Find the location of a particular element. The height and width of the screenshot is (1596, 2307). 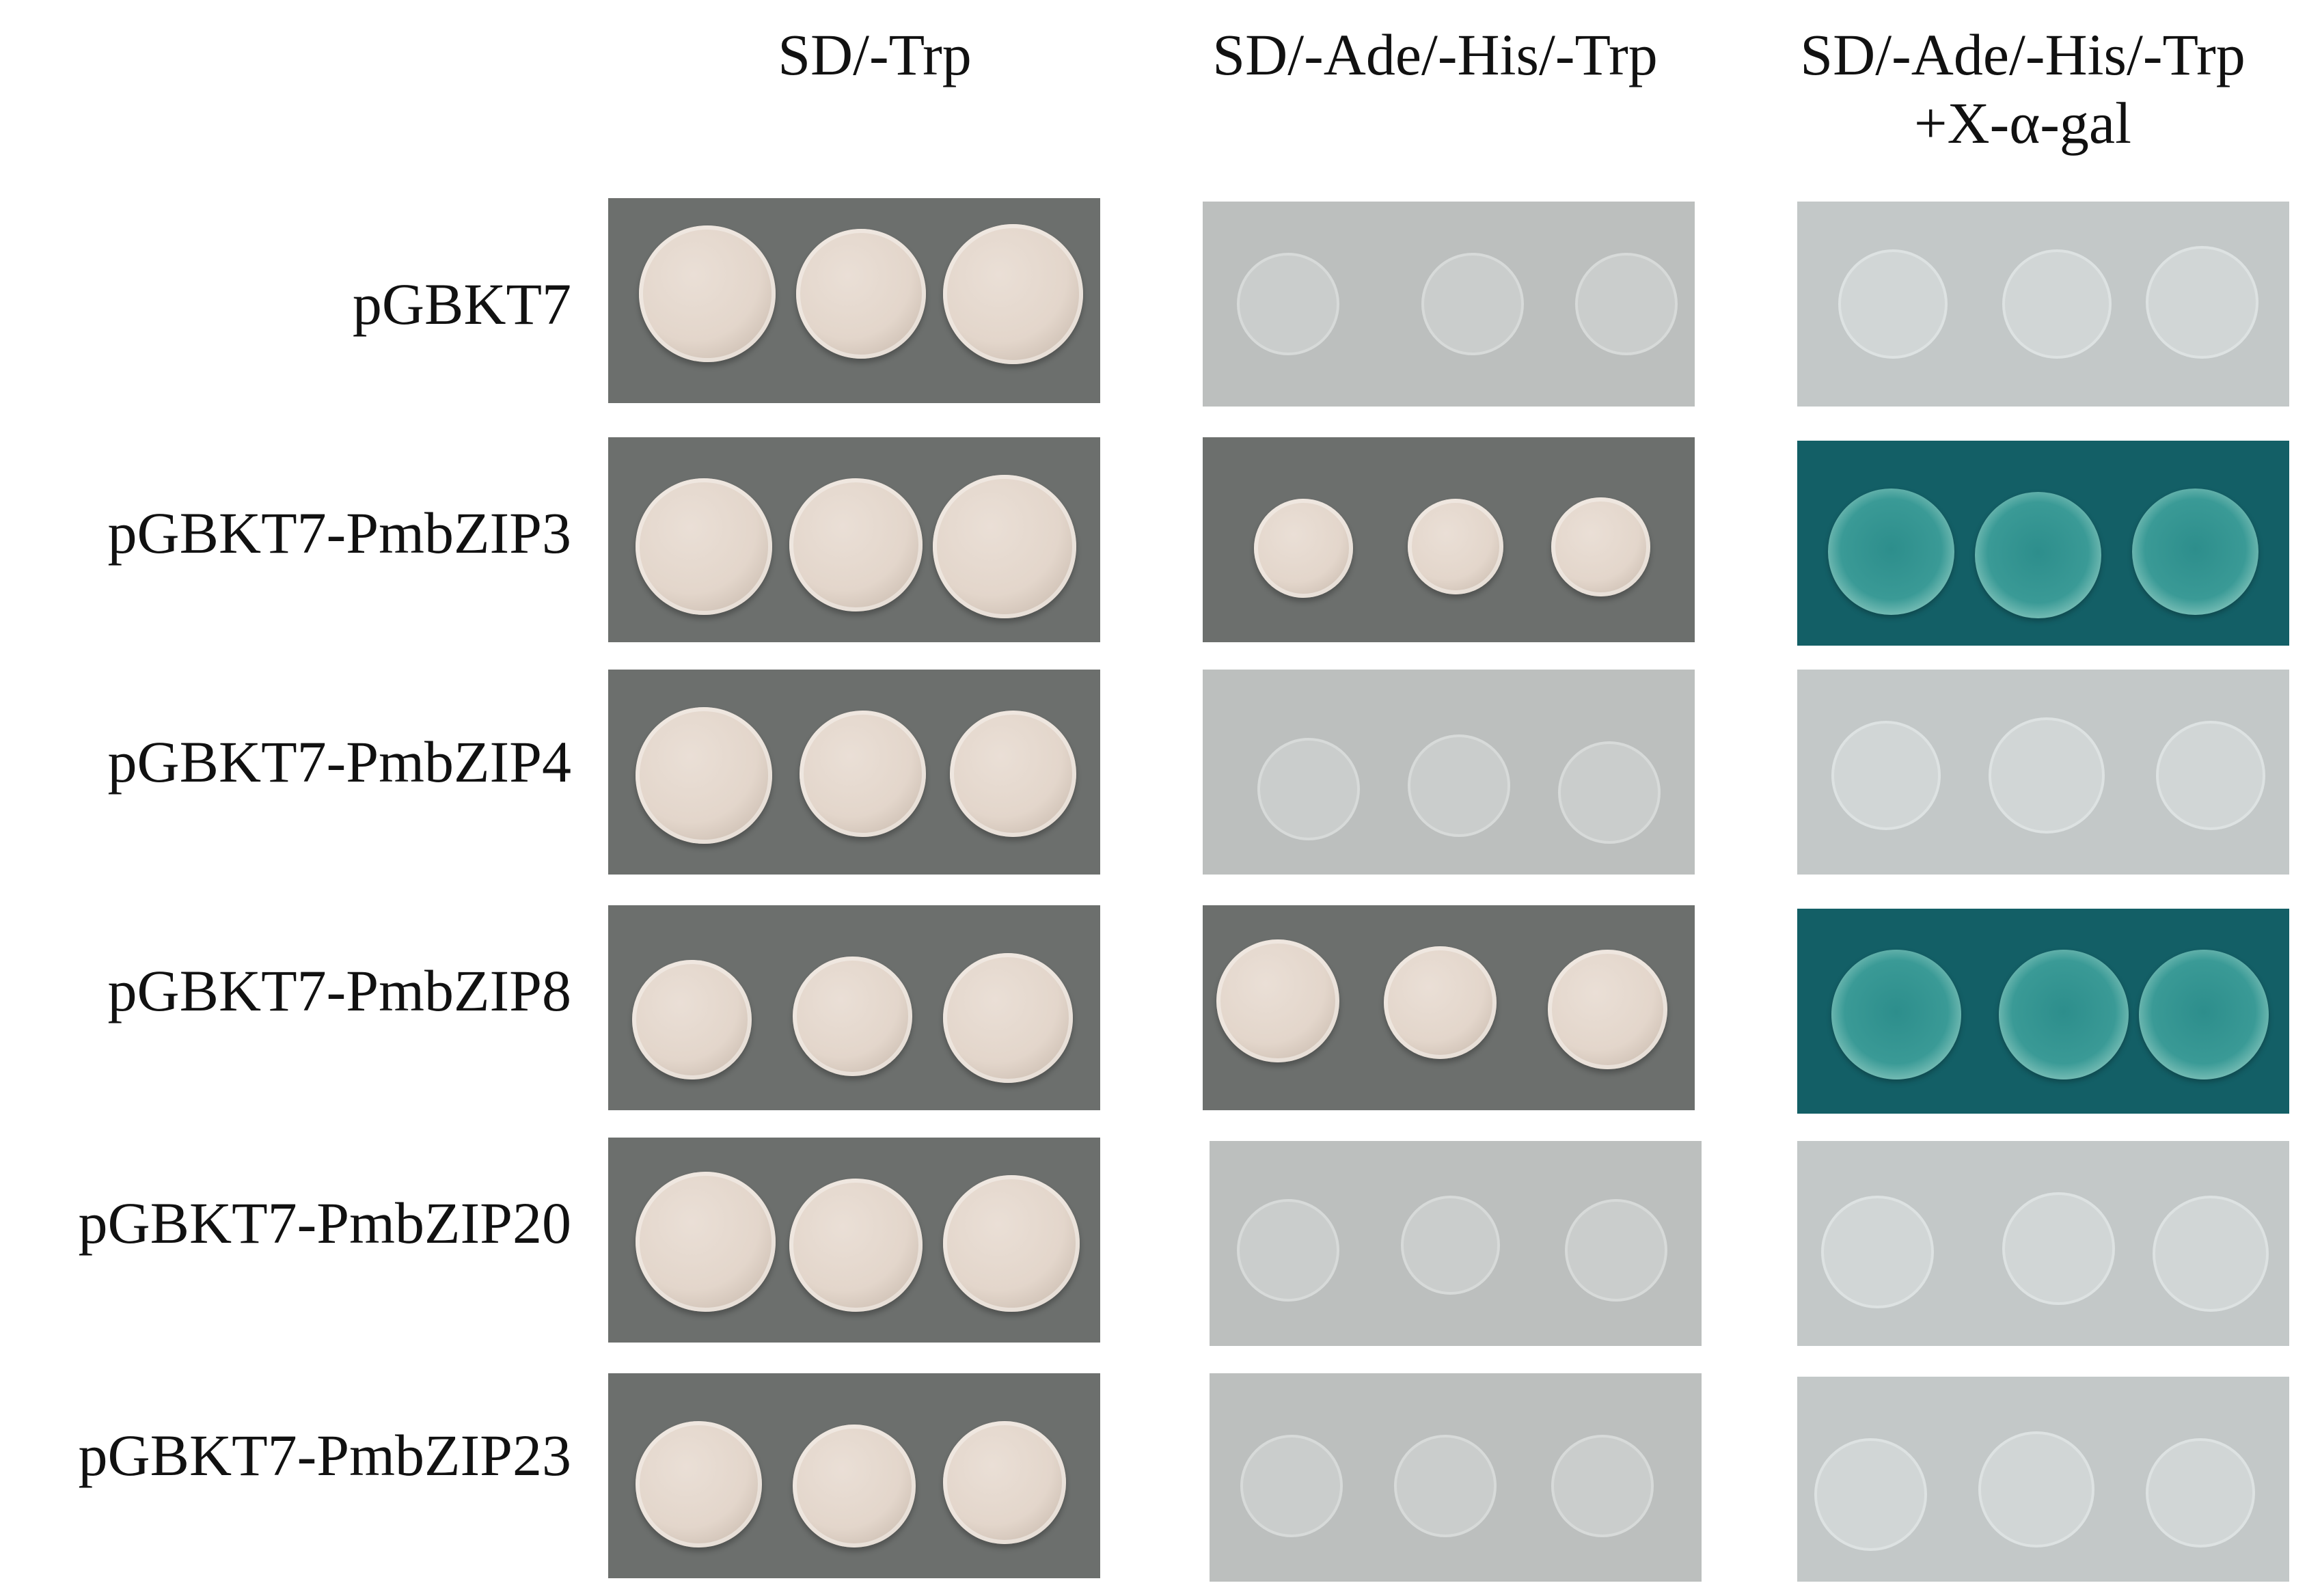

row-label: pGBKT7 is located at coordinates (461, 304).